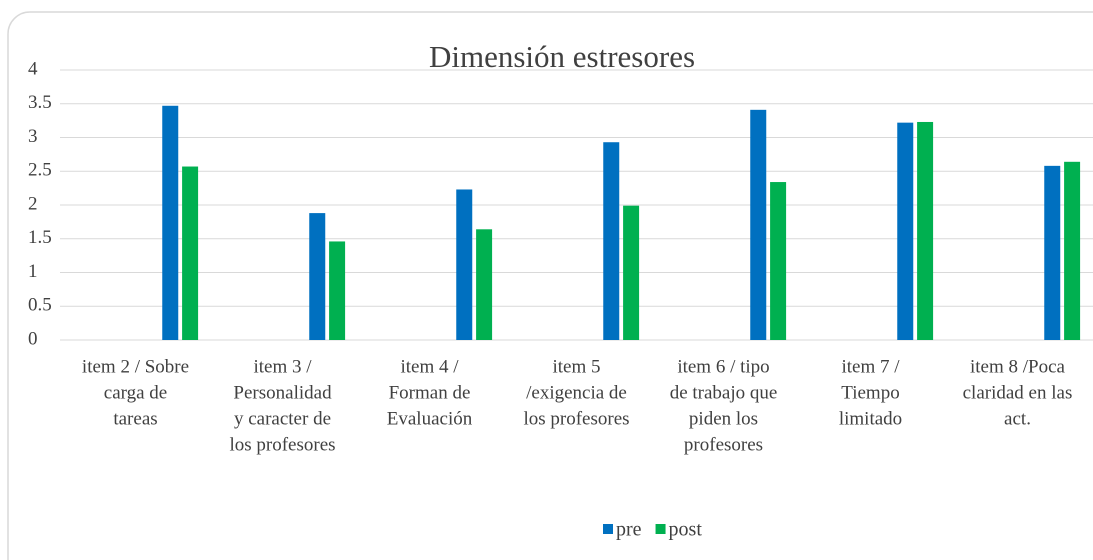 Image resolution: width=1093 pixels, height=560 pixels. Describe the element at coordinates (135, 392) in the screenshot. I see `x-tick-label: carga de` at that location.